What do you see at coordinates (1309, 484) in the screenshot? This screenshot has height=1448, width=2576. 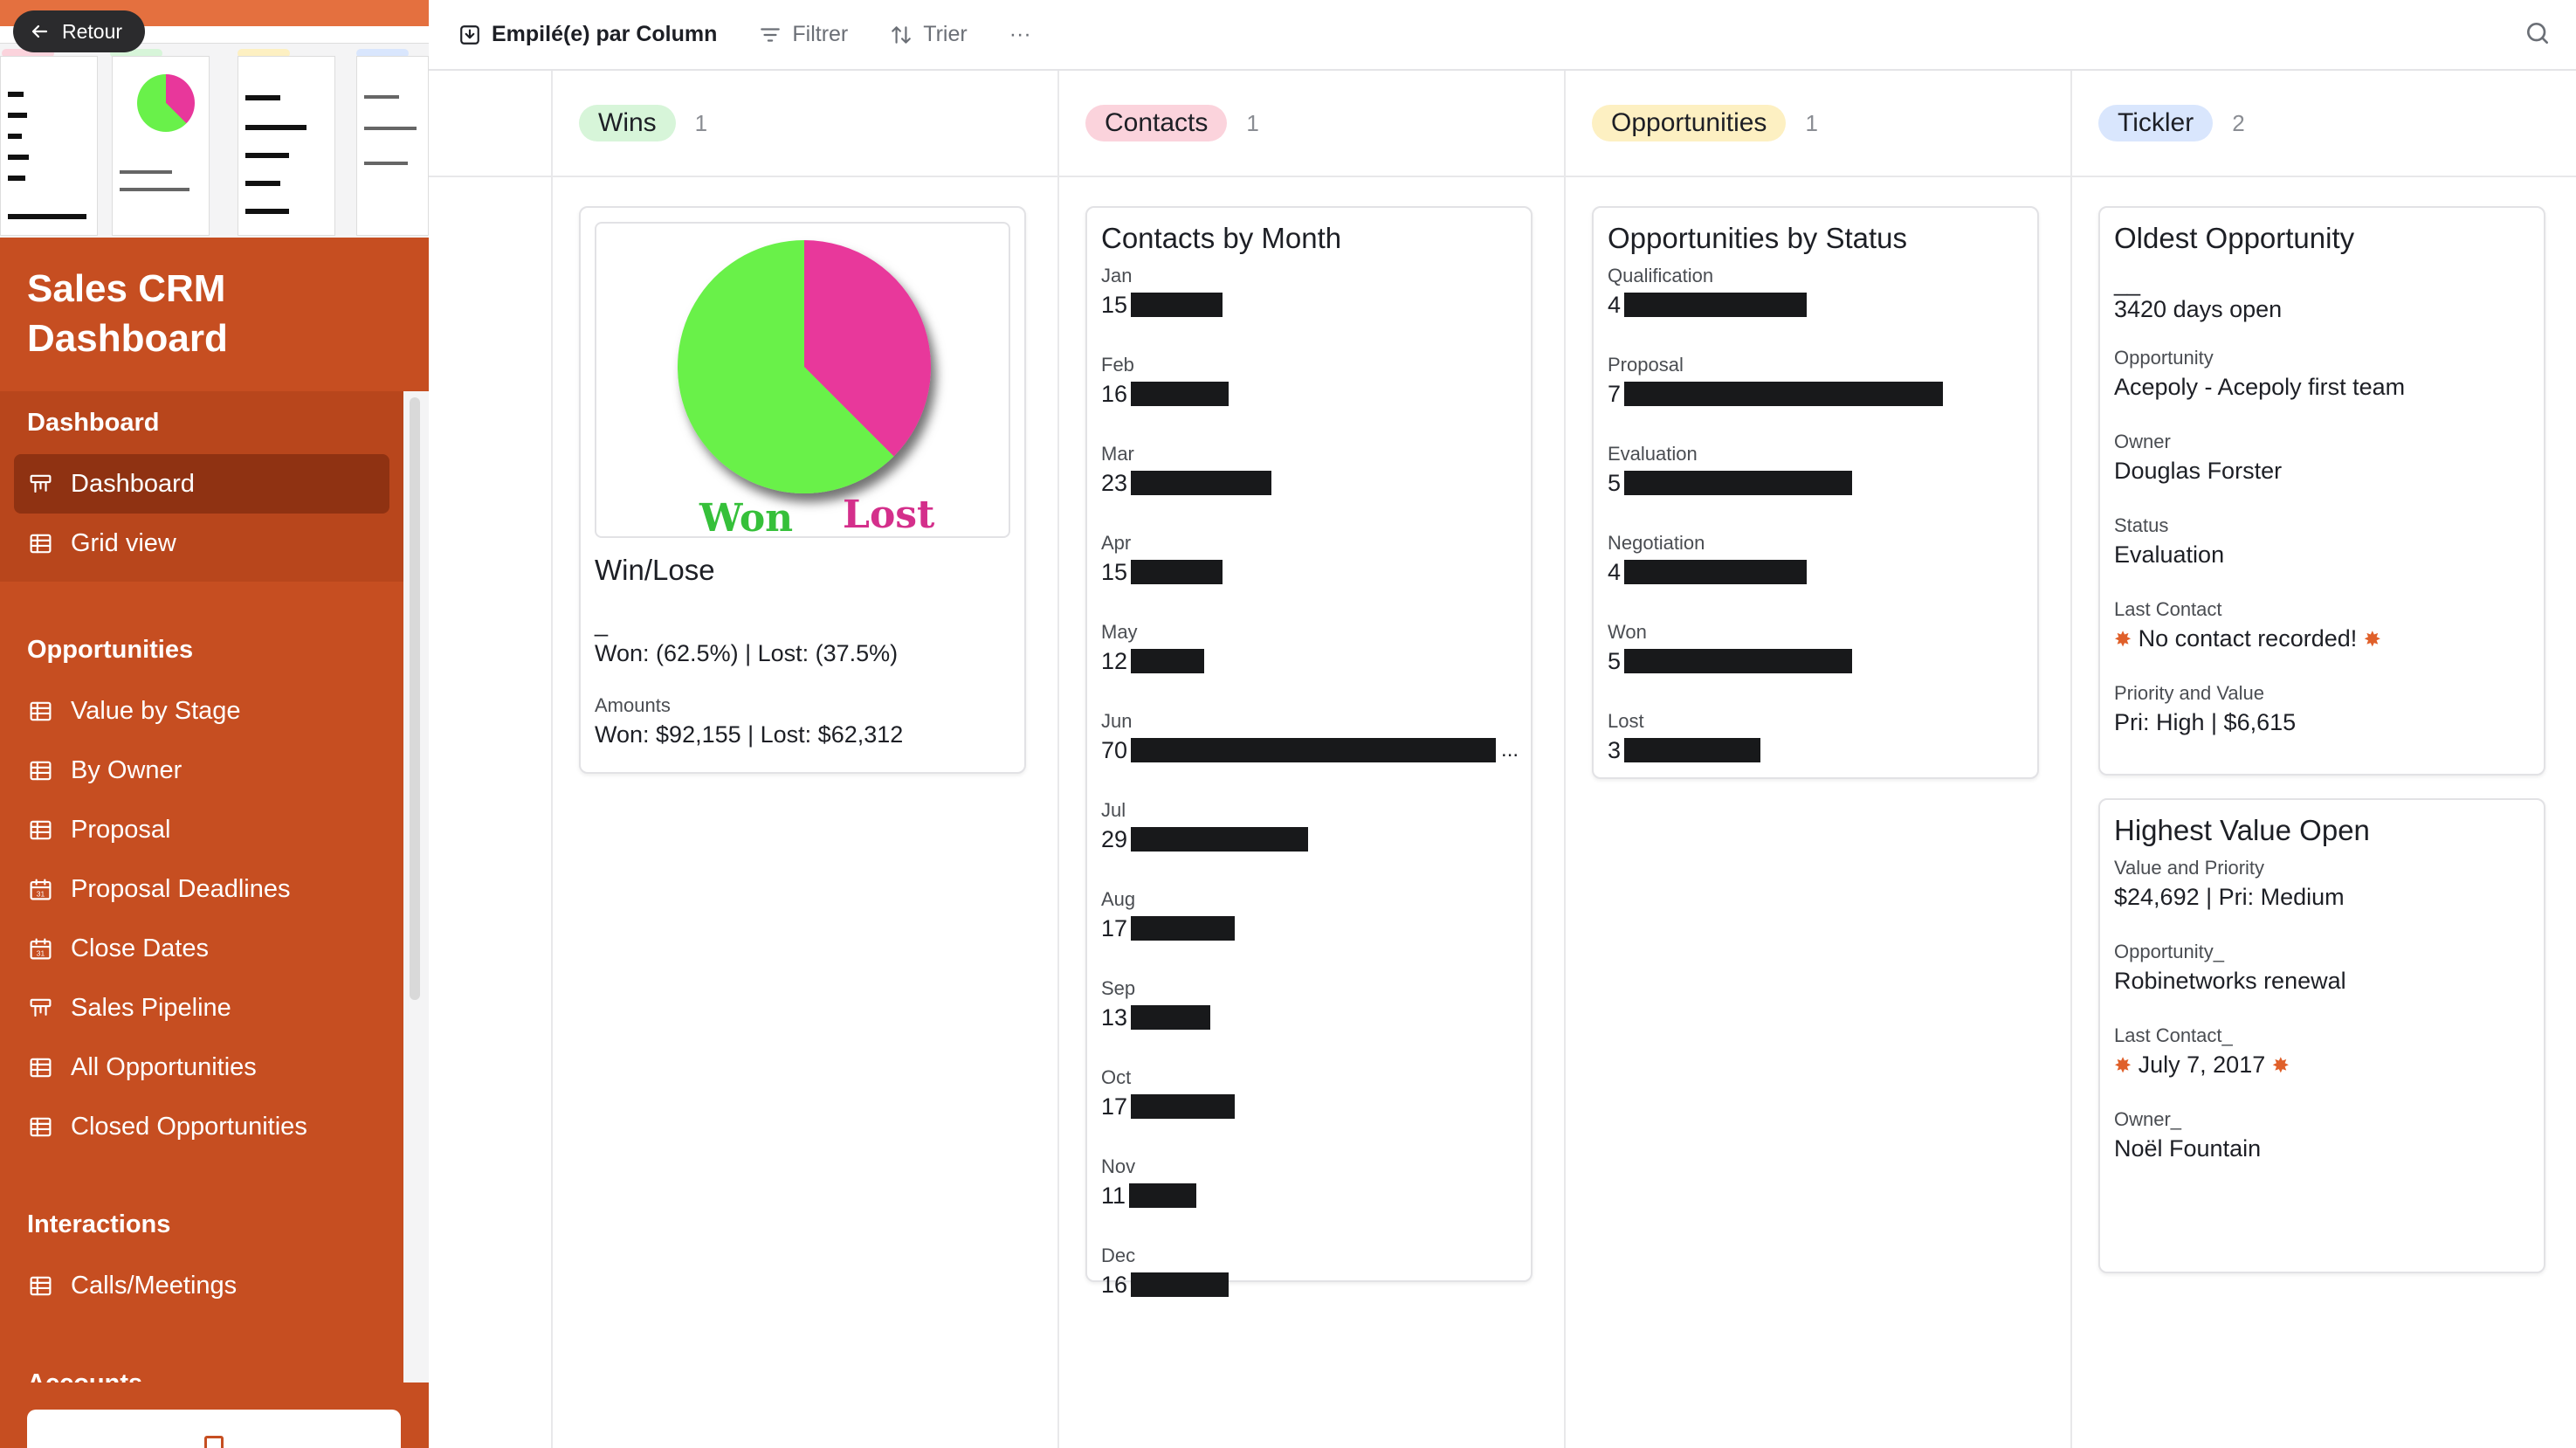 I see `bar-row-group: Mar 23` at bounding box center [1309, 484].